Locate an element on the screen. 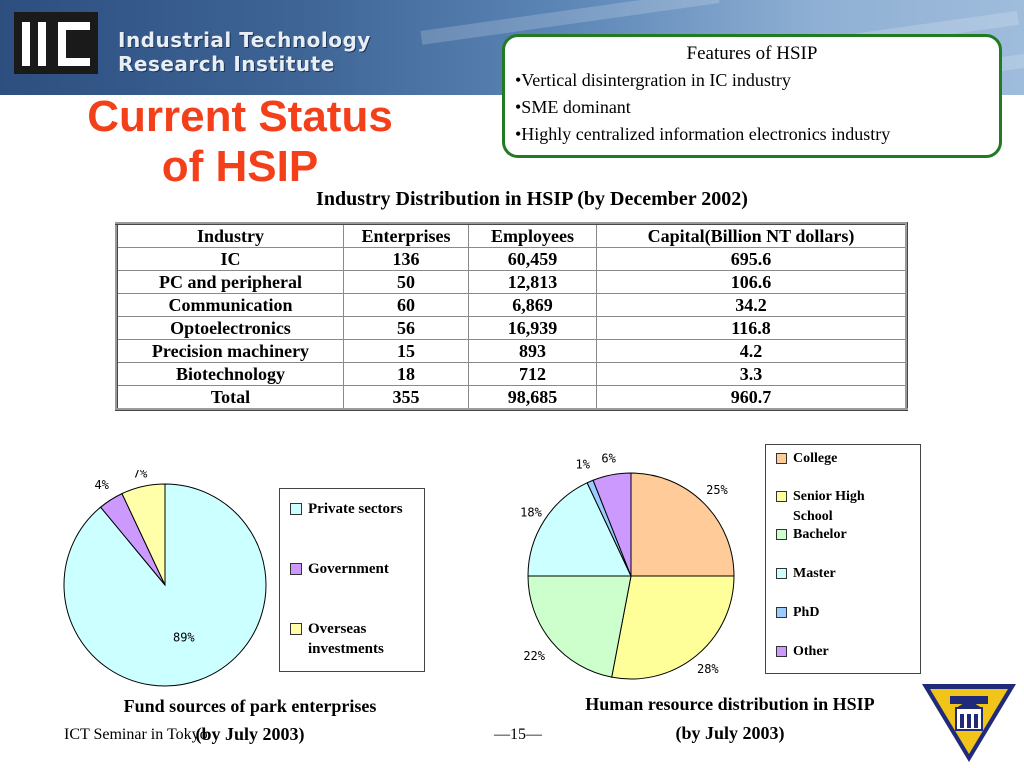  column-header: Capital(Billion NT dollars) is located at coordinates (751, 235).